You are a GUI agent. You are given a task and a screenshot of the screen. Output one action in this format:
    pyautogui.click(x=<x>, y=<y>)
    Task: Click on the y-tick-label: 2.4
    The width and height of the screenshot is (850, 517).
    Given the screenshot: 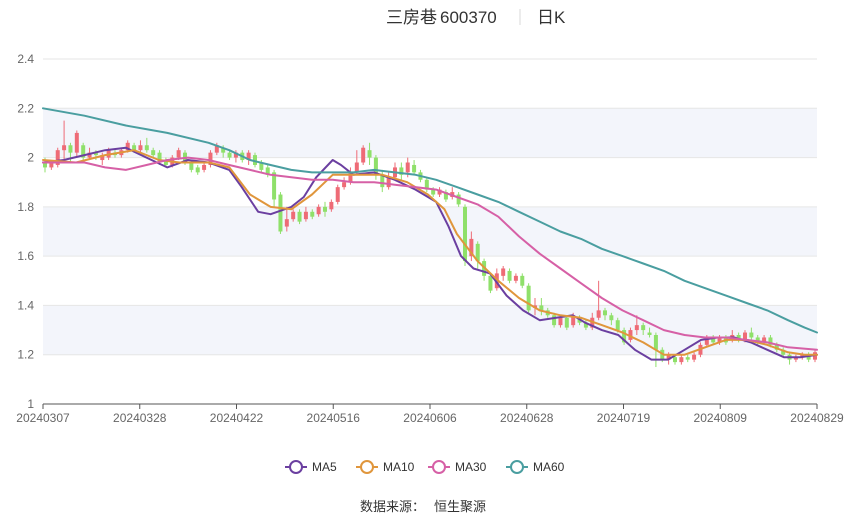 What is the action you would take?
    pyautogui.click(x=25, y=59)
    